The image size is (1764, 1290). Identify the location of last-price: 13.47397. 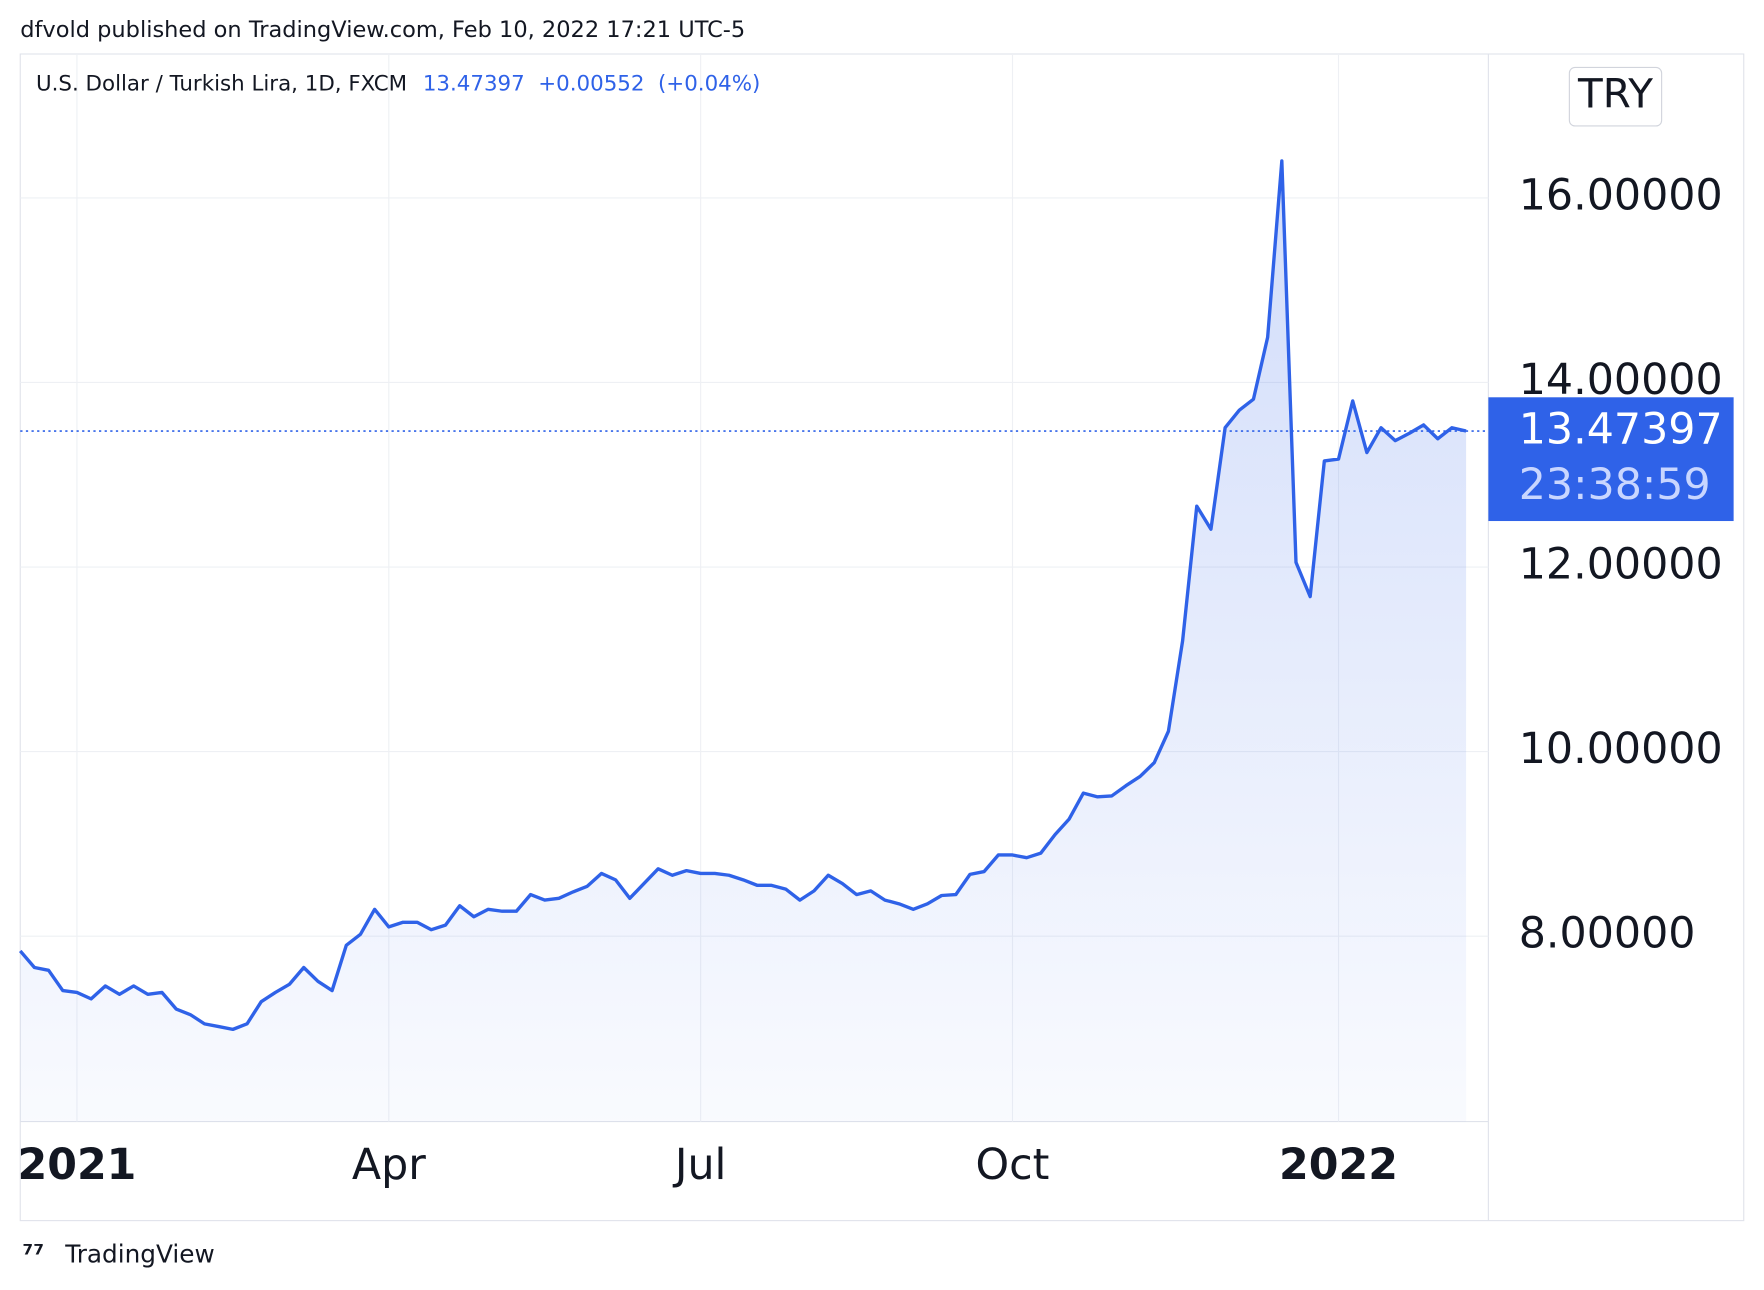
(474, 83).